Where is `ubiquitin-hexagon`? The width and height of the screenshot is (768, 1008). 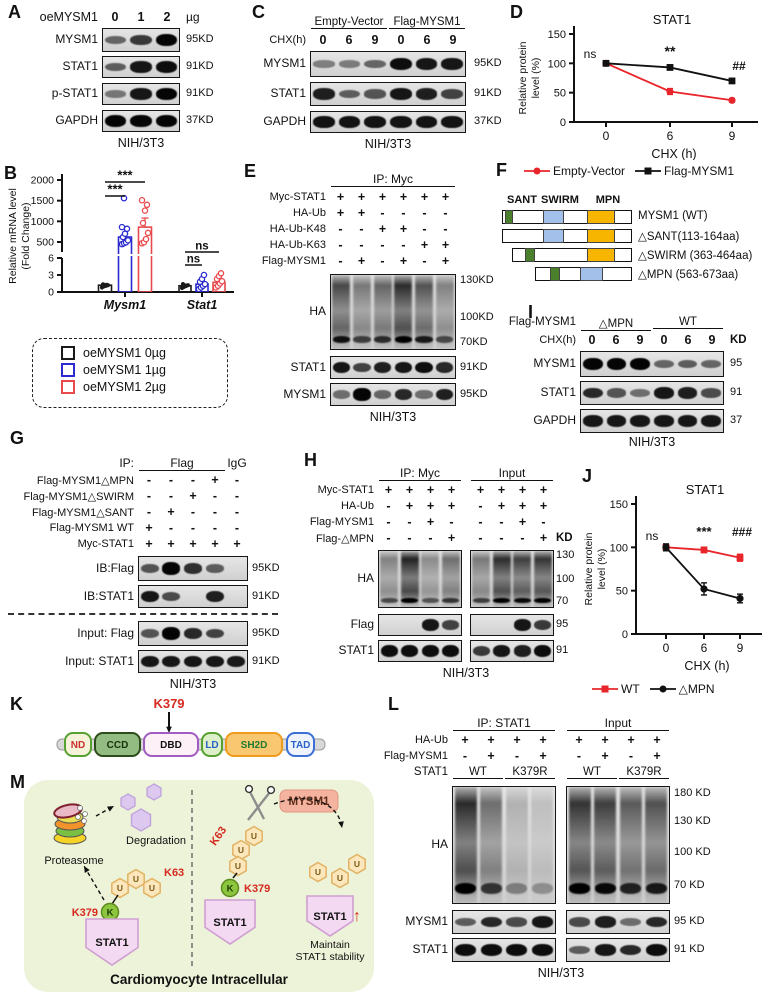
ubiquitin-hexagon is located at coordinates (254, 836).